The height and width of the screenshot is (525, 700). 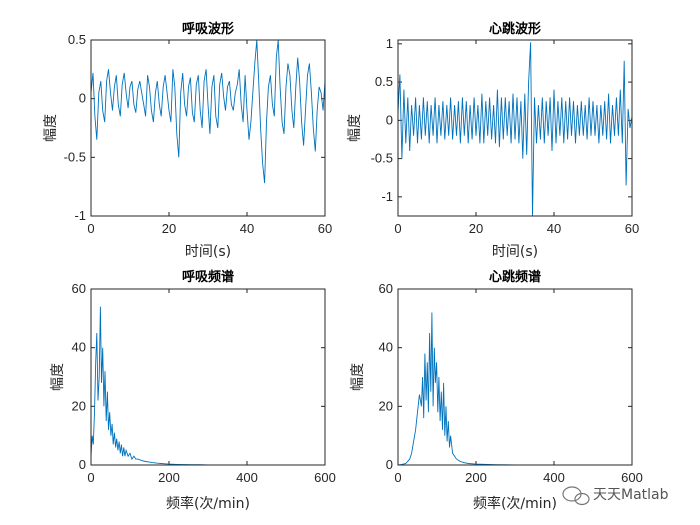 I want to click on resp-wave-axes-box, so click(x=208, y=128).